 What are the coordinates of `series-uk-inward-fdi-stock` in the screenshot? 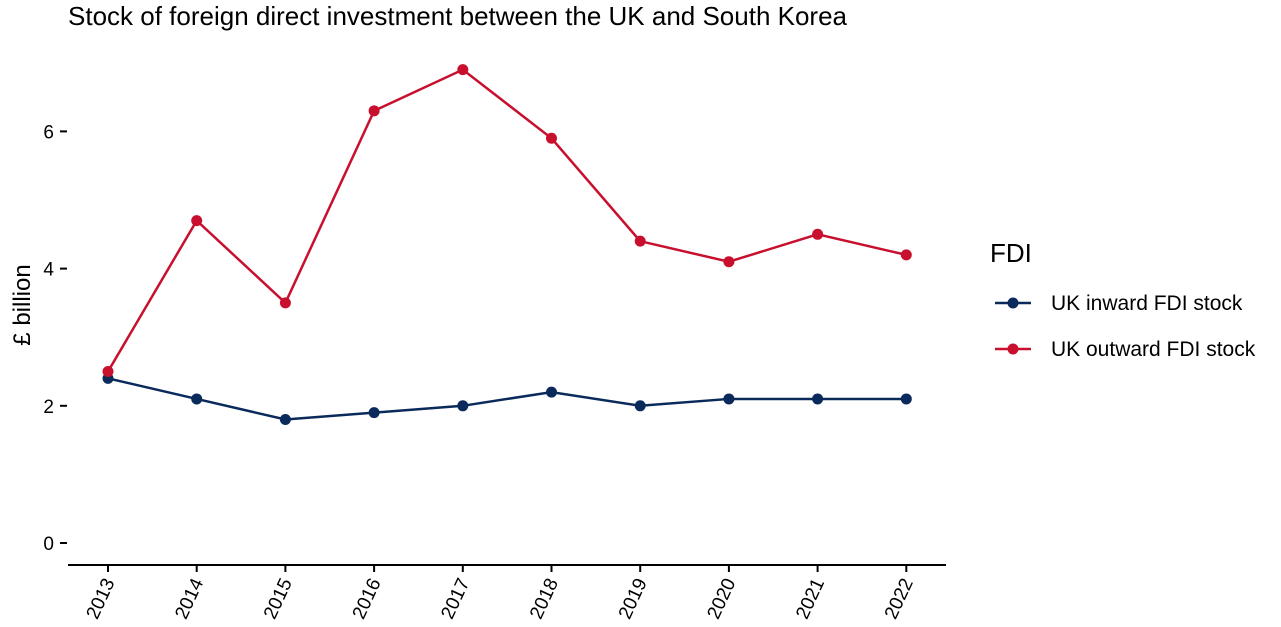 It's located at (507, 399).